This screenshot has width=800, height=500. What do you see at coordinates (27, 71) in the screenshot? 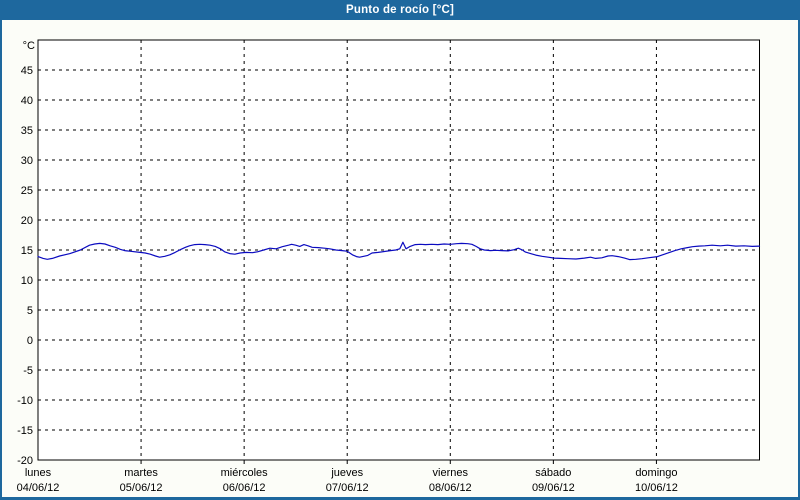
I see `y-axis-tick-label: 45` at bounding box center [27, 71].